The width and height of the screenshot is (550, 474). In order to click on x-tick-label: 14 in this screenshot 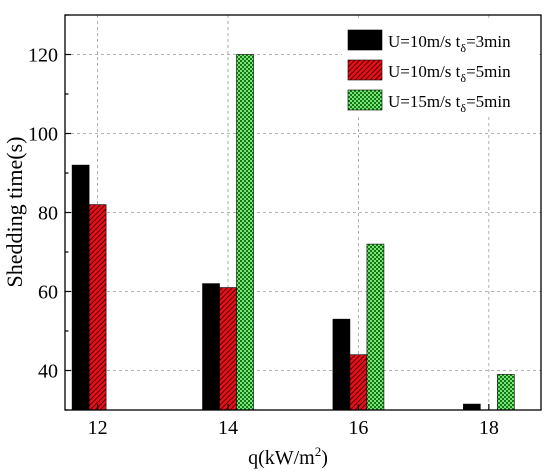, I will do `click(228, 428)`.